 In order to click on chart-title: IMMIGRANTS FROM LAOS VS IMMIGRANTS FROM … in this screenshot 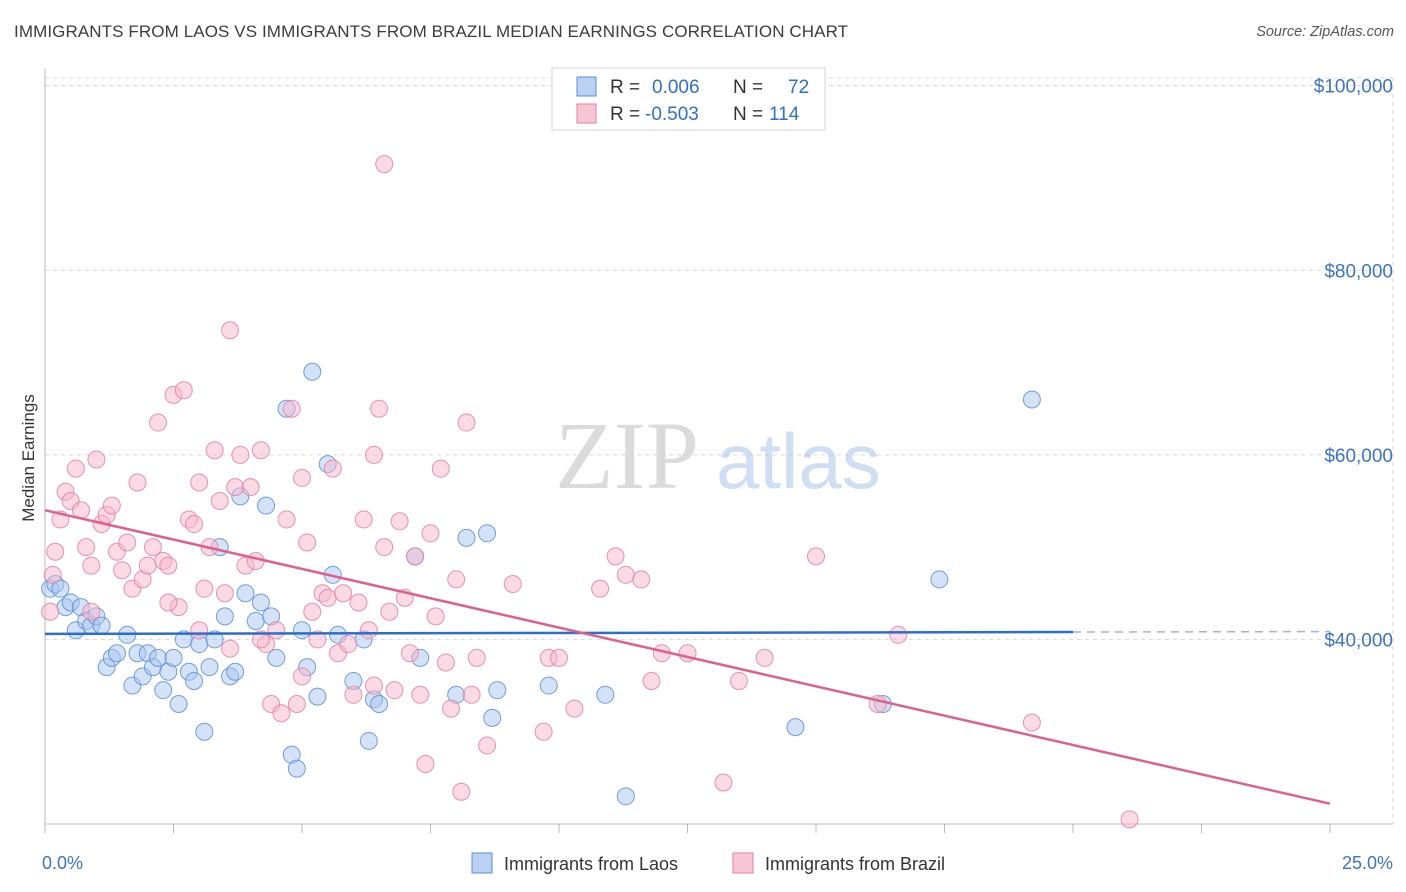, I will do `click(431, 31)`.